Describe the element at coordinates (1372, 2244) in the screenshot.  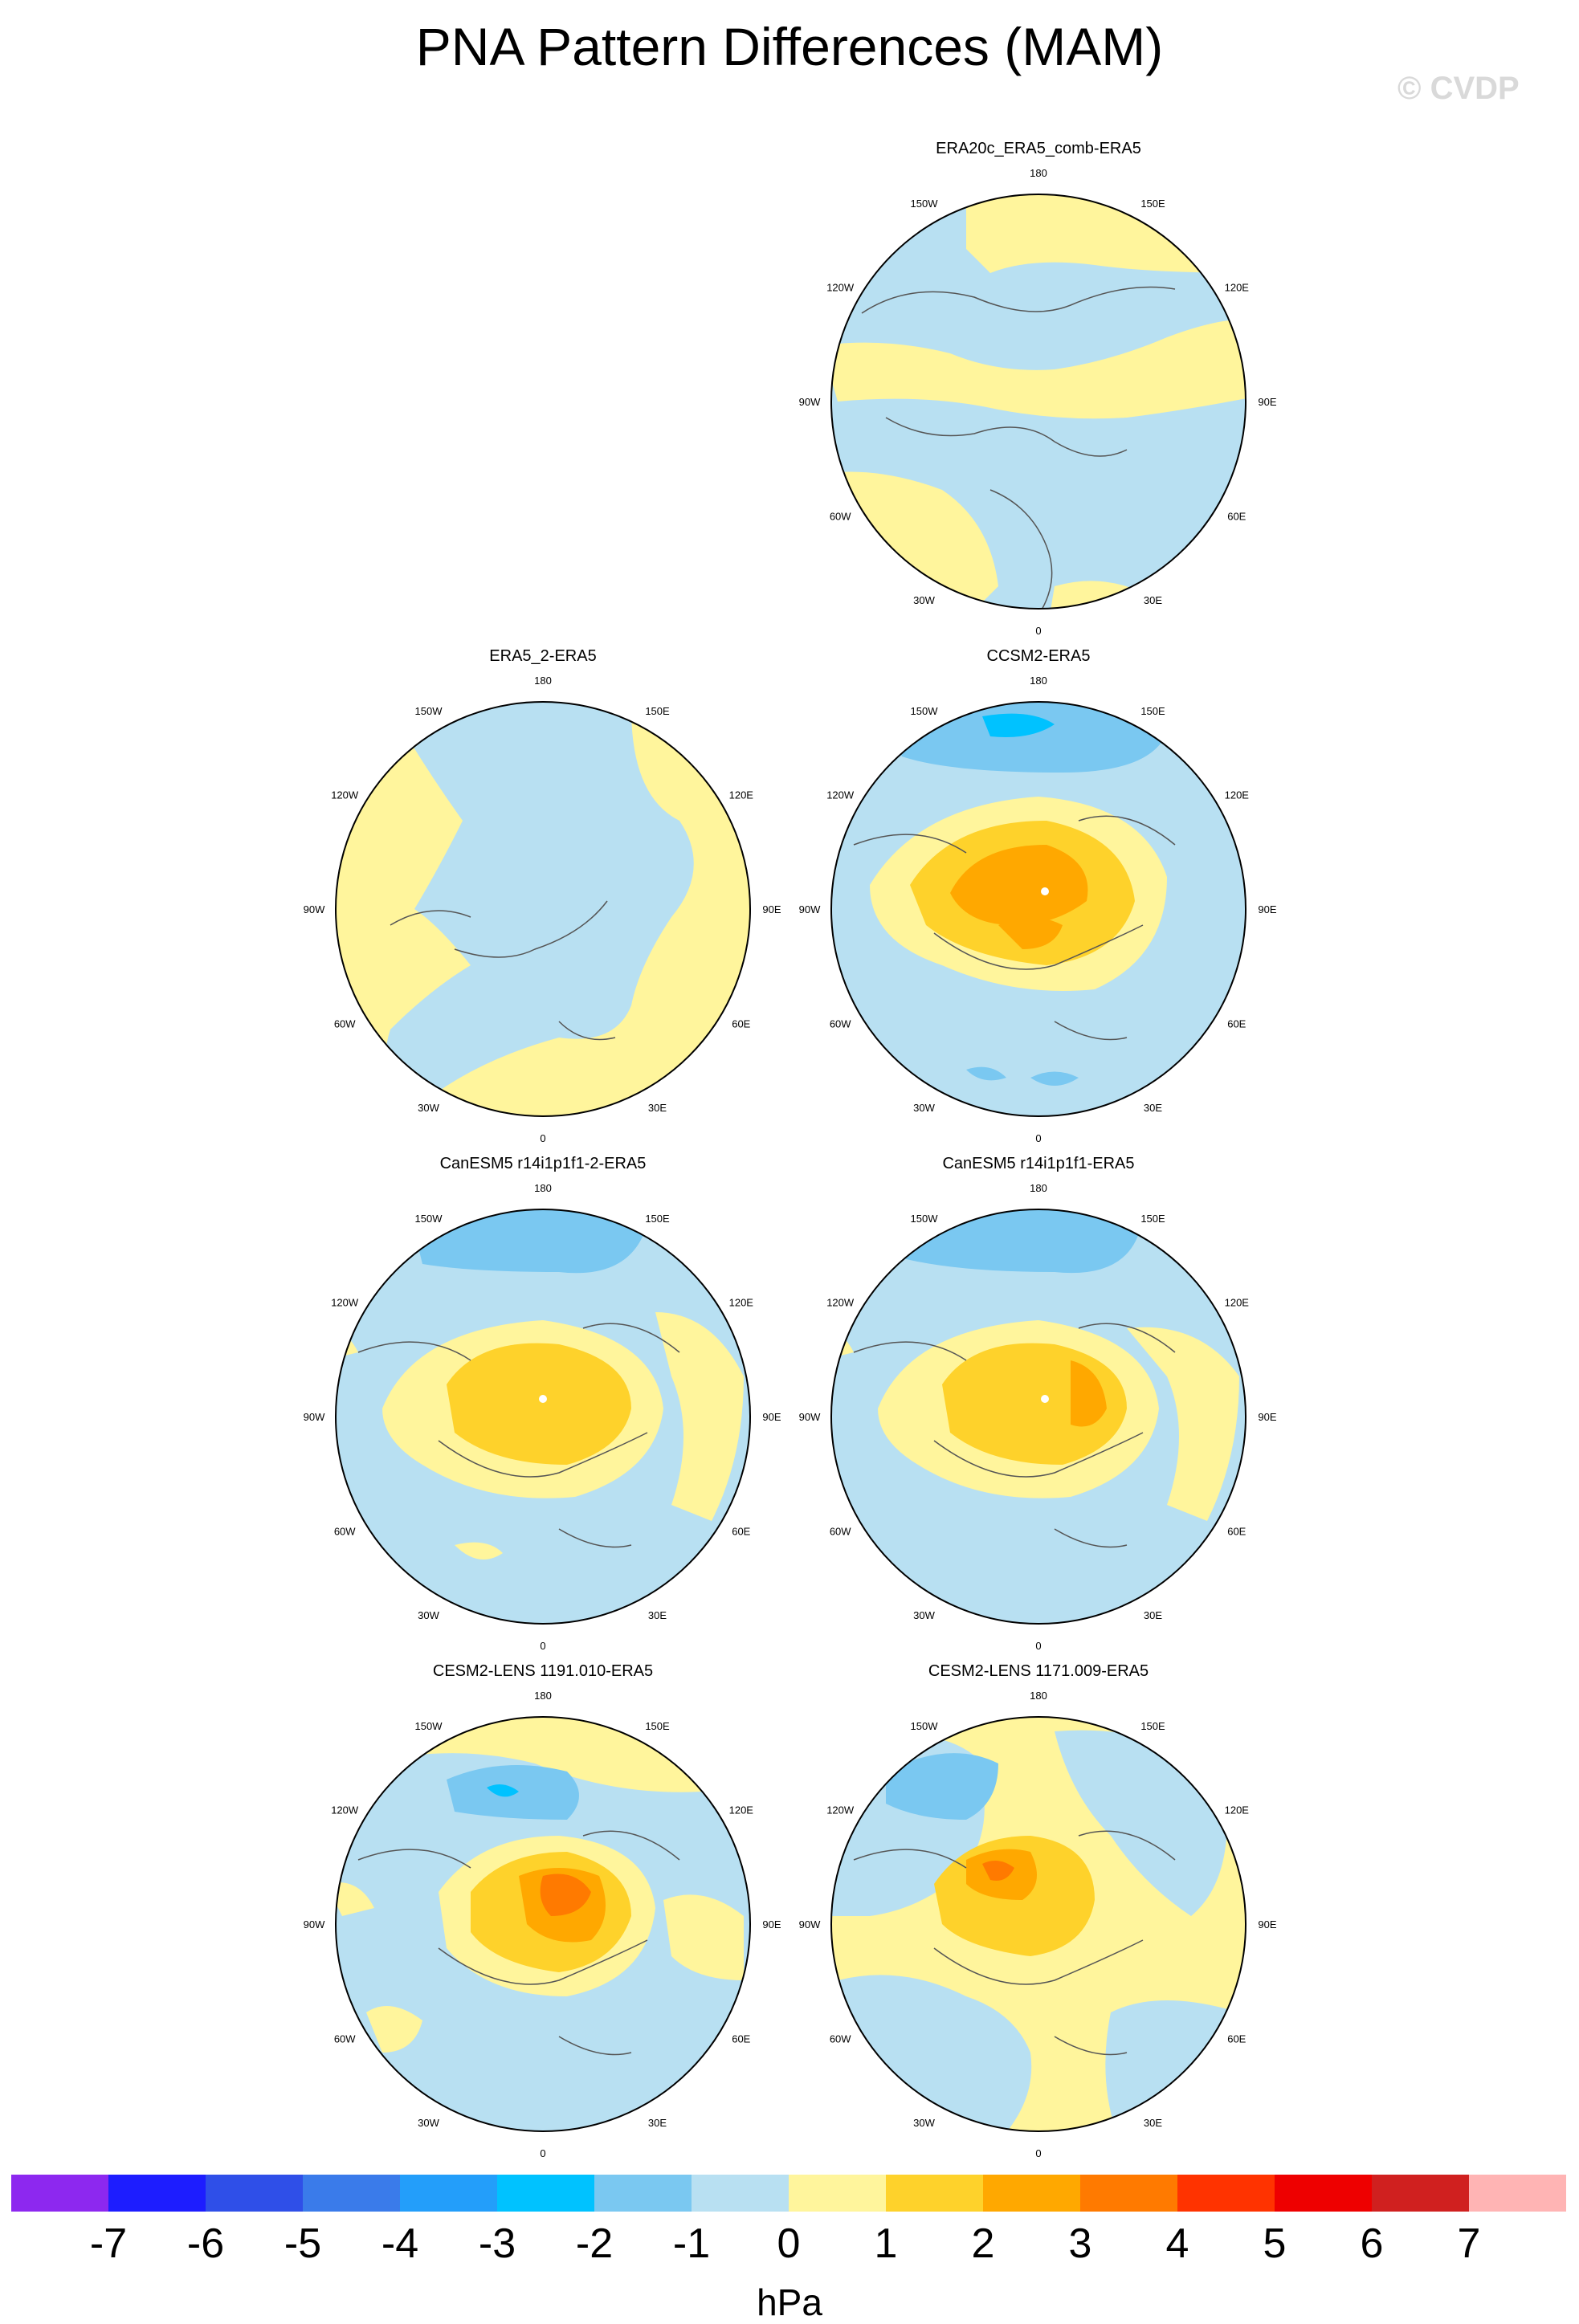
I see `colorbar-tick-label: 6` at that location.